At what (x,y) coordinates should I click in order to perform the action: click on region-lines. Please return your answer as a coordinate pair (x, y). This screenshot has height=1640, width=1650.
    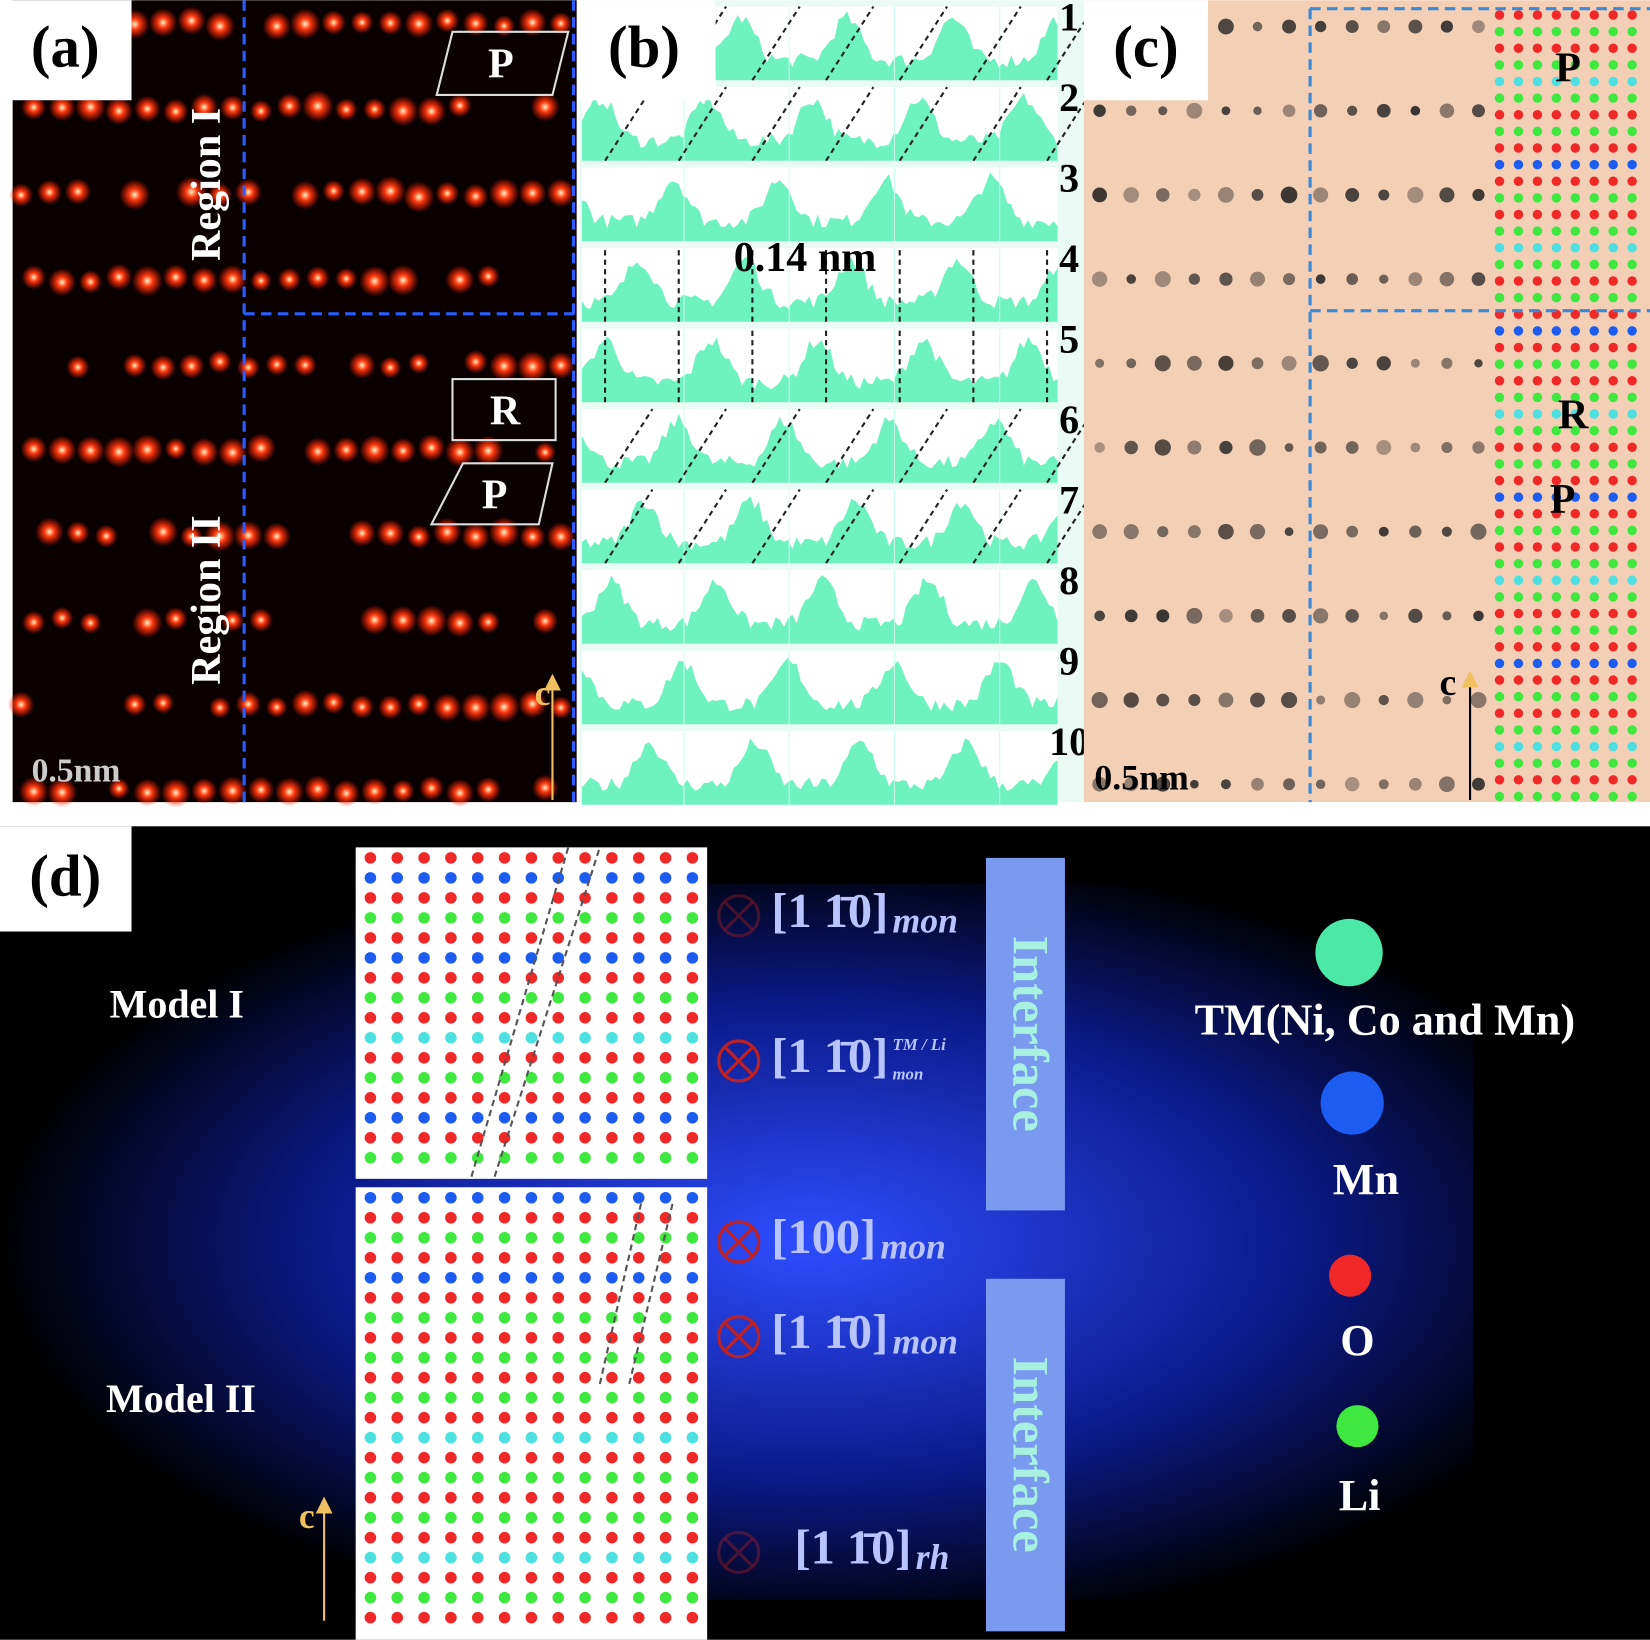
    Looking at the image, I should click on (1479, 405).